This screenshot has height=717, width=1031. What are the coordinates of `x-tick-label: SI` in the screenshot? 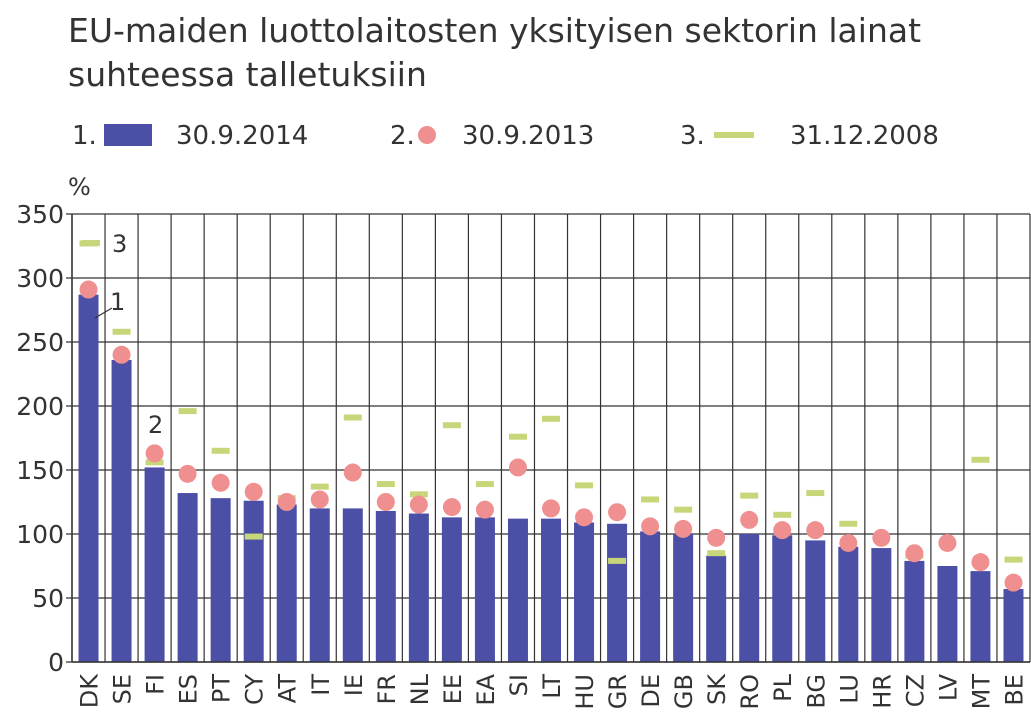 It's located at (519, 685).